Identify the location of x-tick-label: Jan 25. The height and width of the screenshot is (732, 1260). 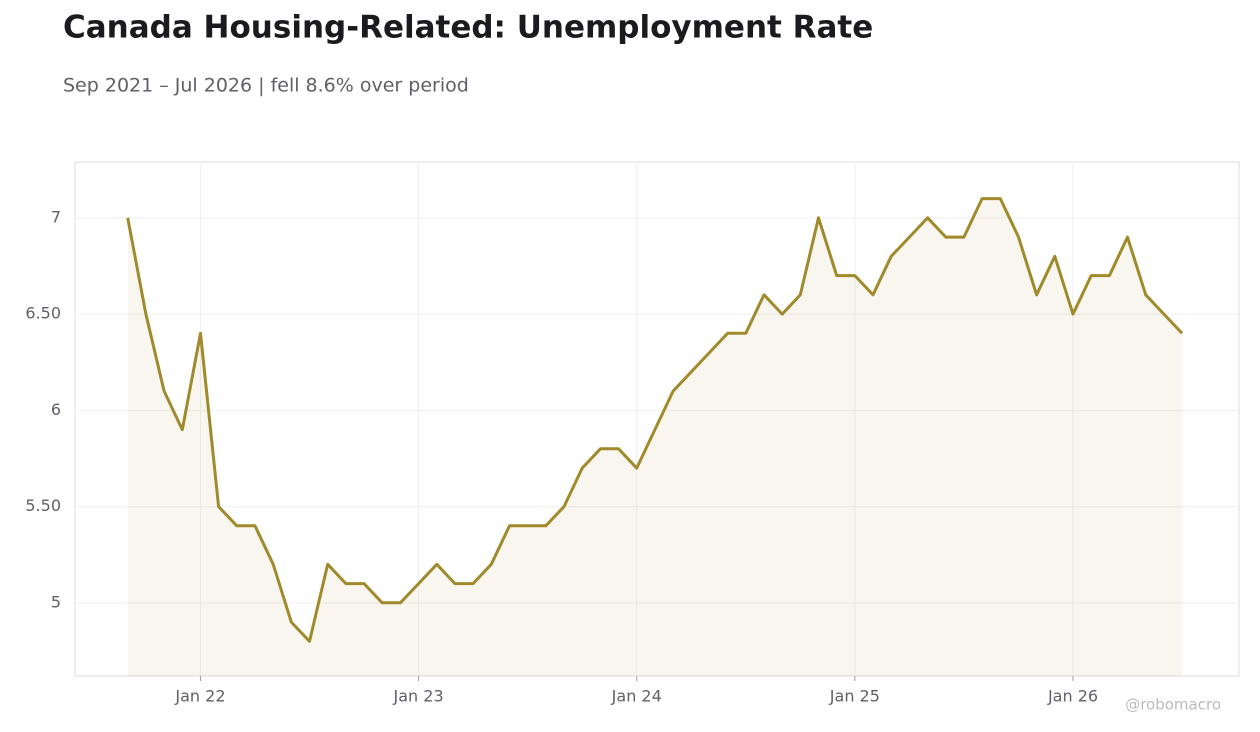
(854, 696).